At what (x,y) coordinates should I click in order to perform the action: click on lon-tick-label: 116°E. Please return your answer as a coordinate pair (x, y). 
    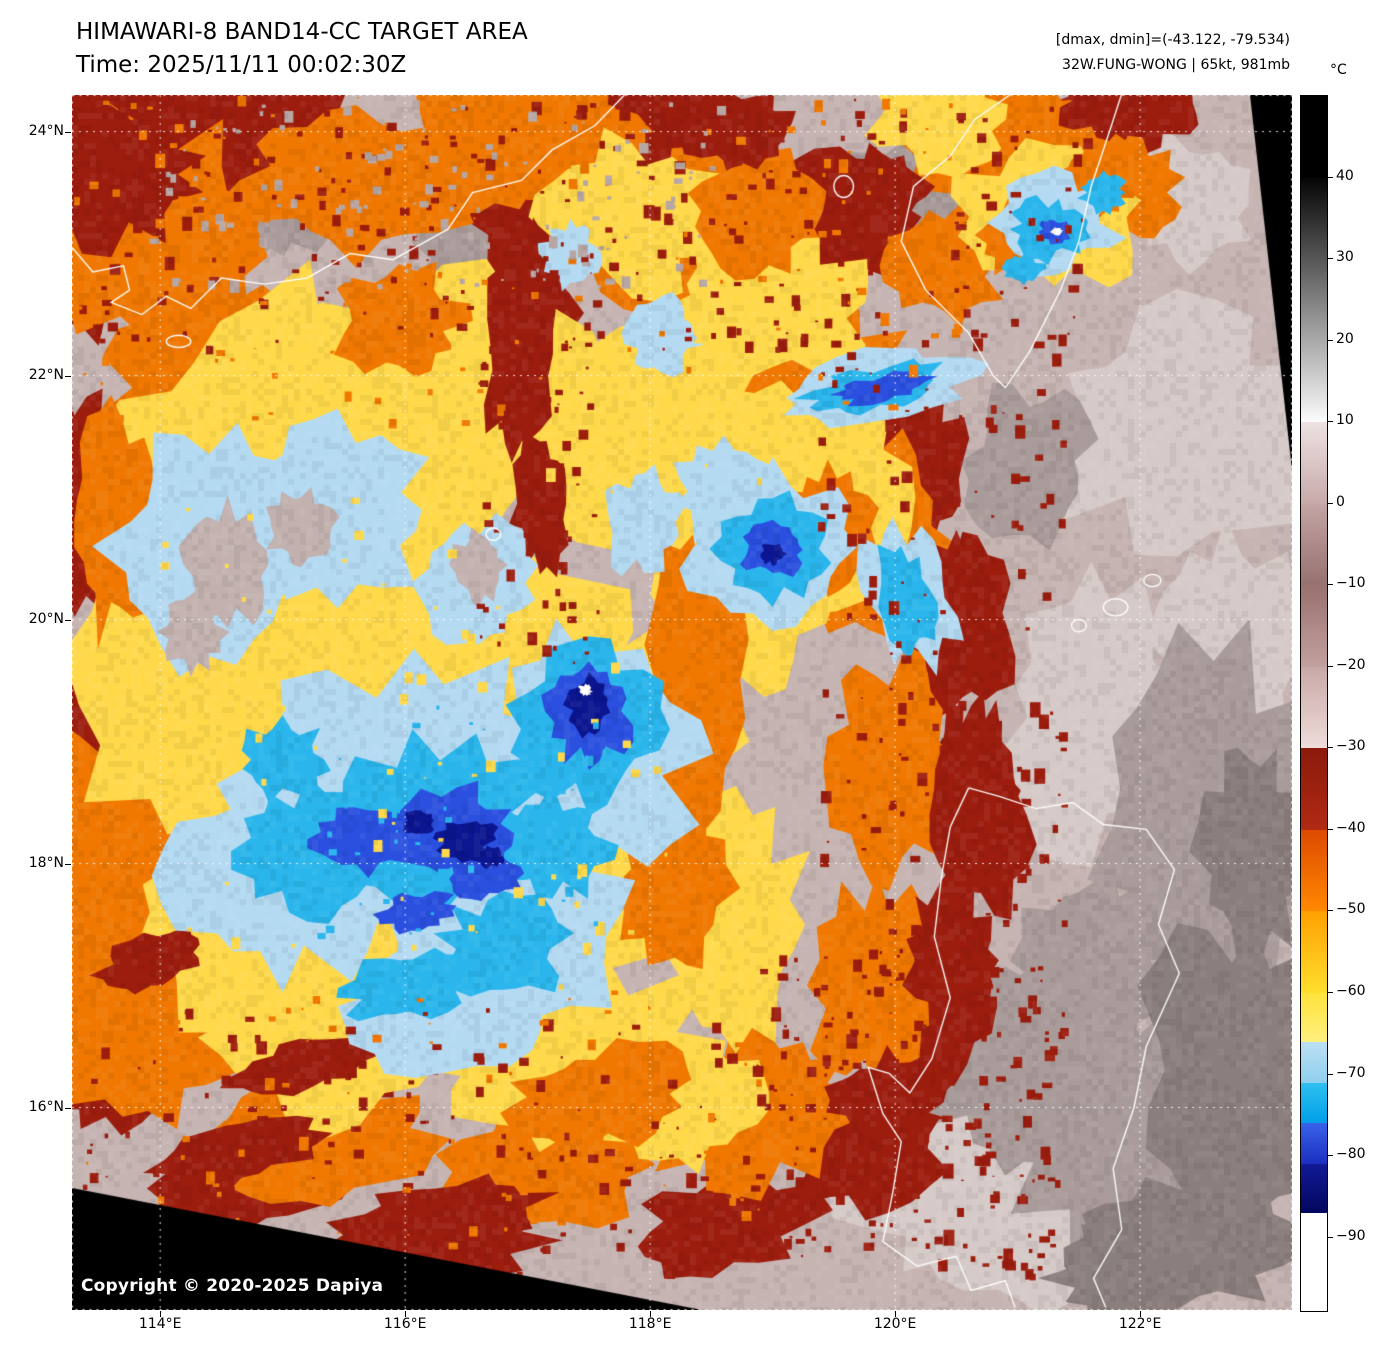
    Looking at the image, I should click on (405, 1324).